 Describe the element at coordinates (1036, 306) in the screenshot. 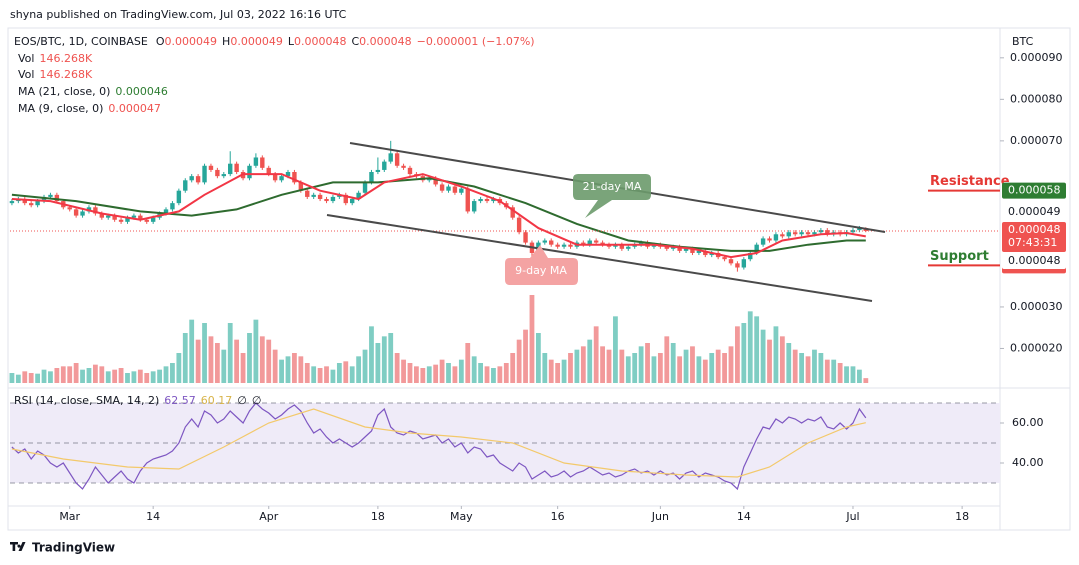

I see `y-tick-label: 0.000030` at that location.